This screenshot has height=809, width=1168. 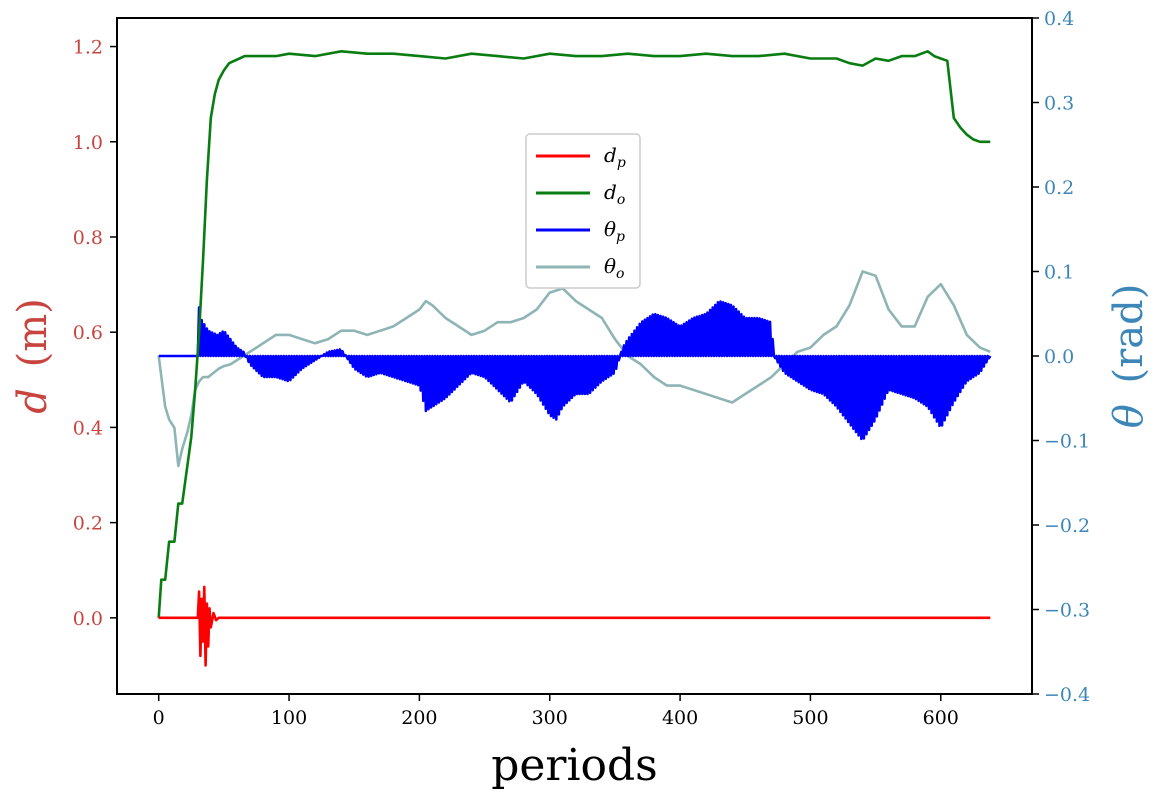 I want to click on left-axis-symbol: d, so click(x=33, y=401).